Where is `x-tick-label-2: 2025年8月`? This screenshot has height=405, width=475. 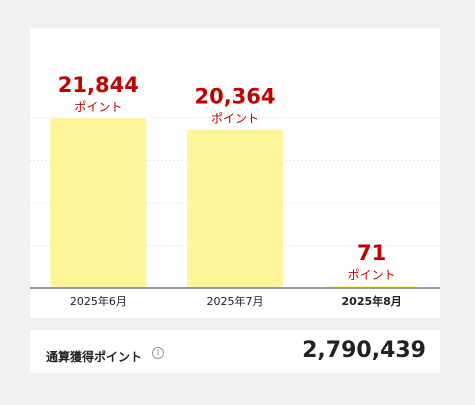 x-tick-label-2: 2025年8月 is located at coordinates (372, 301).